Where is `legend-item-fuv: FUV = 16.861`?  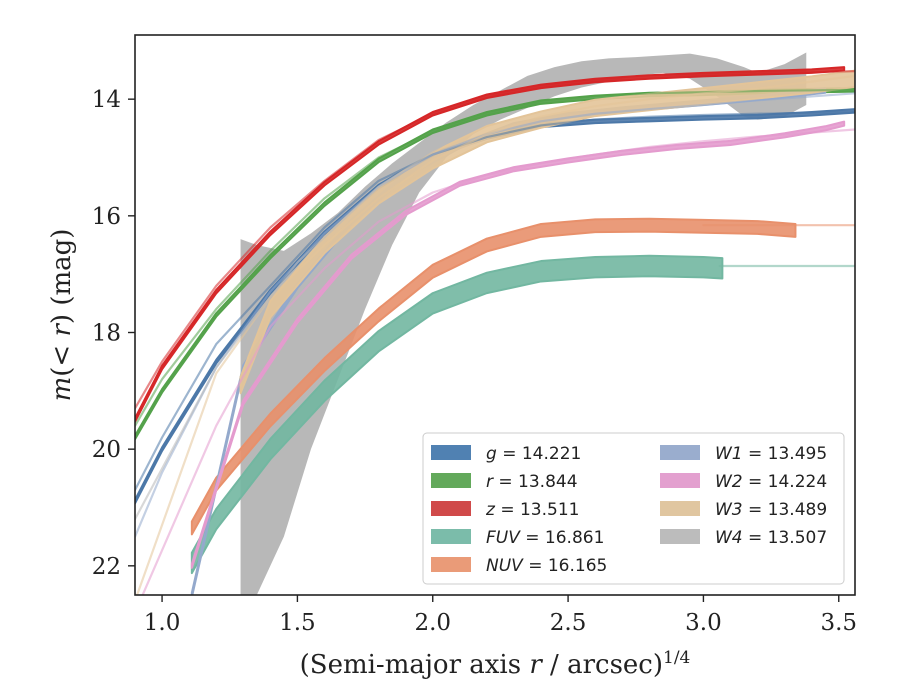 legend-item-fuv: FUV = 16.861 is located at coordinates (517, 538).